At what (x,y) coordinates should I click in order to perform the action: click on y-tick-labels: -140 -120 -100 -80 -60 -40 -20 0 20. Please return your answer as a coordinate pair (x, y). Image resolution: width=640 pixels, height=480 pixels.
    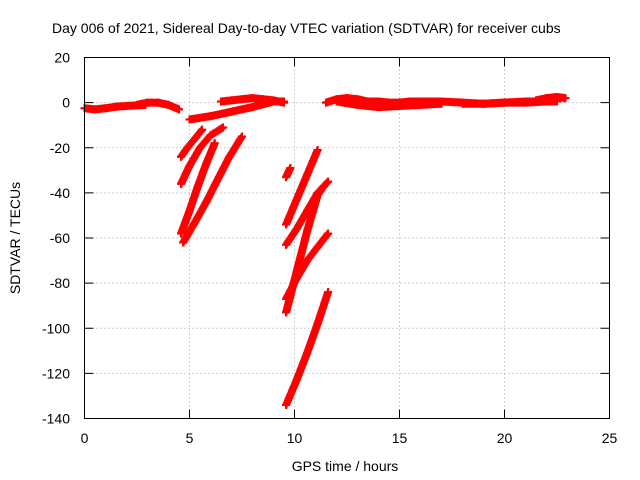
    Looking at the image, I should click on (56, 238).